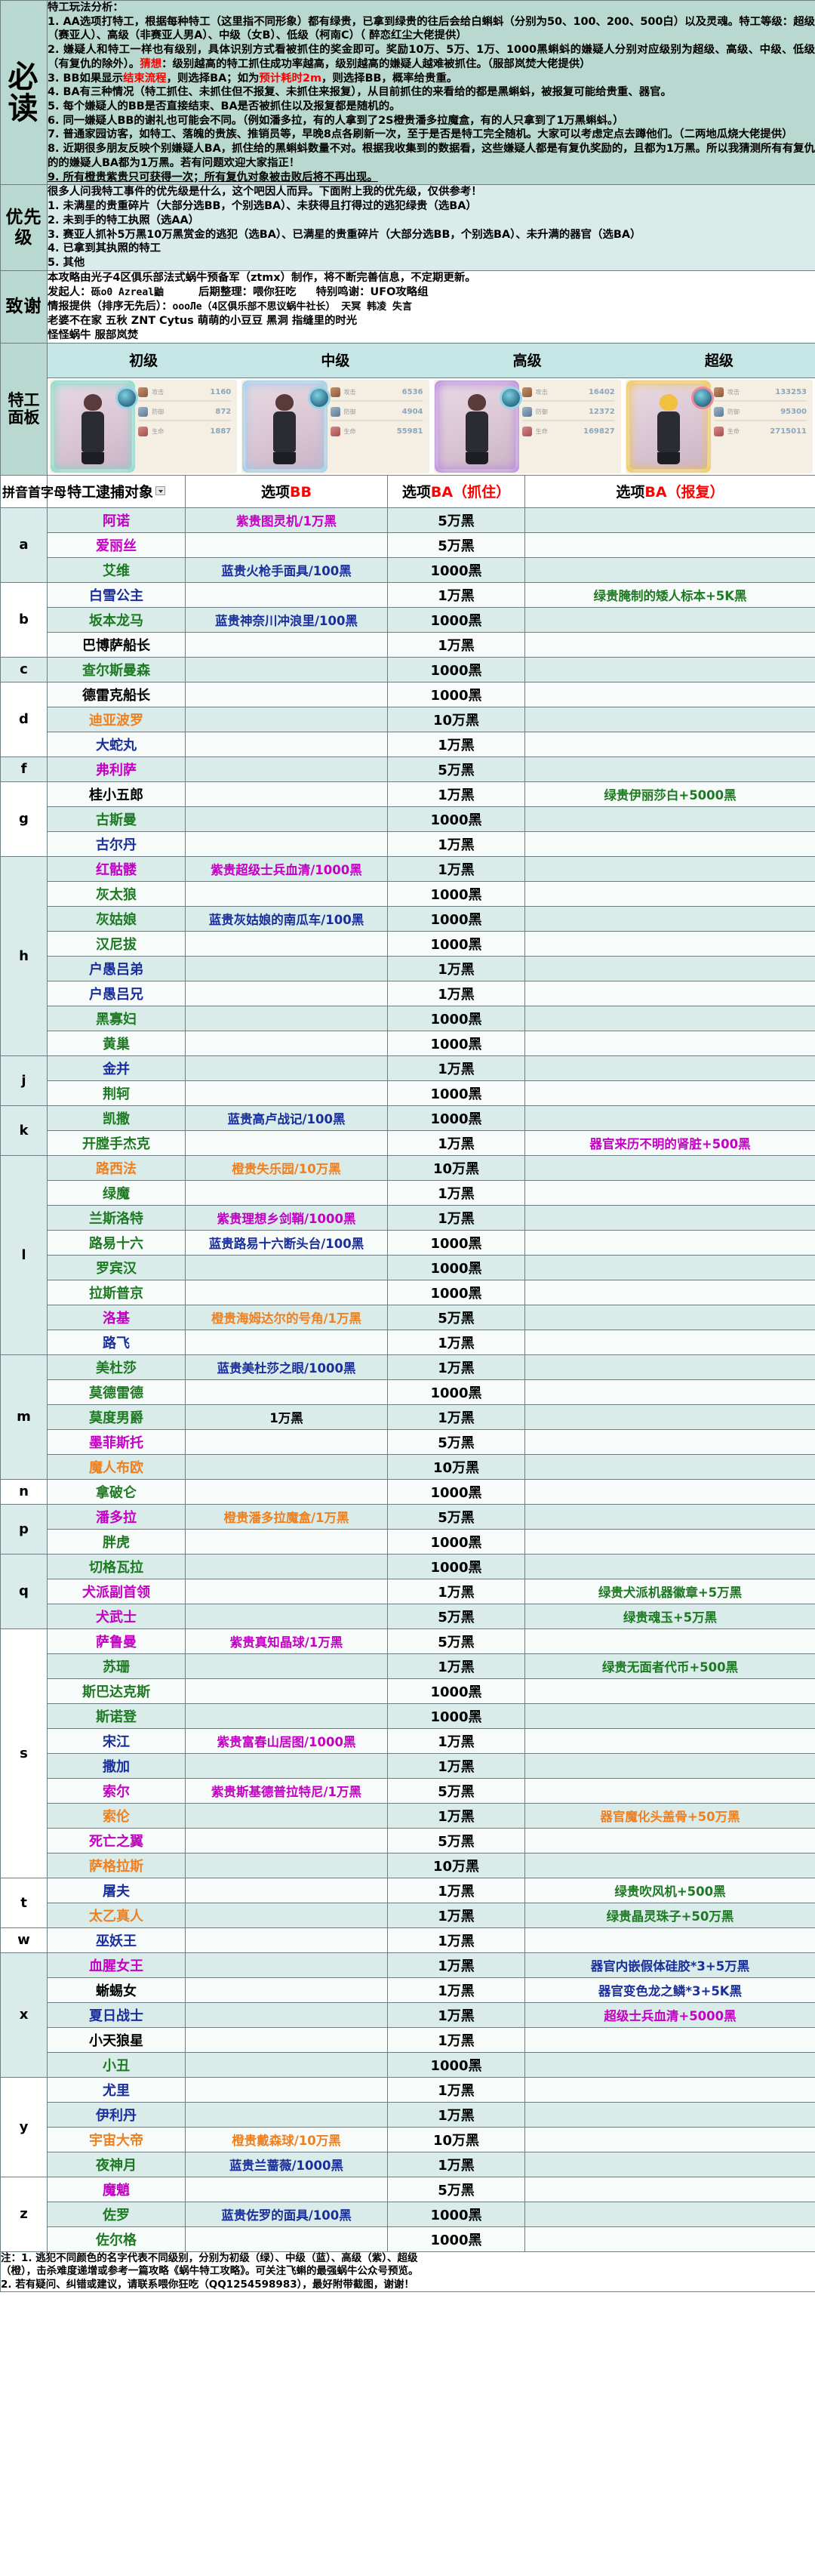 This screenshot has height=2576, width=815. What do you see at coordinates (116, 1118) in the screenshot?
I see `cell-target-name: 凯撒` at bounding box center [116, 1118].